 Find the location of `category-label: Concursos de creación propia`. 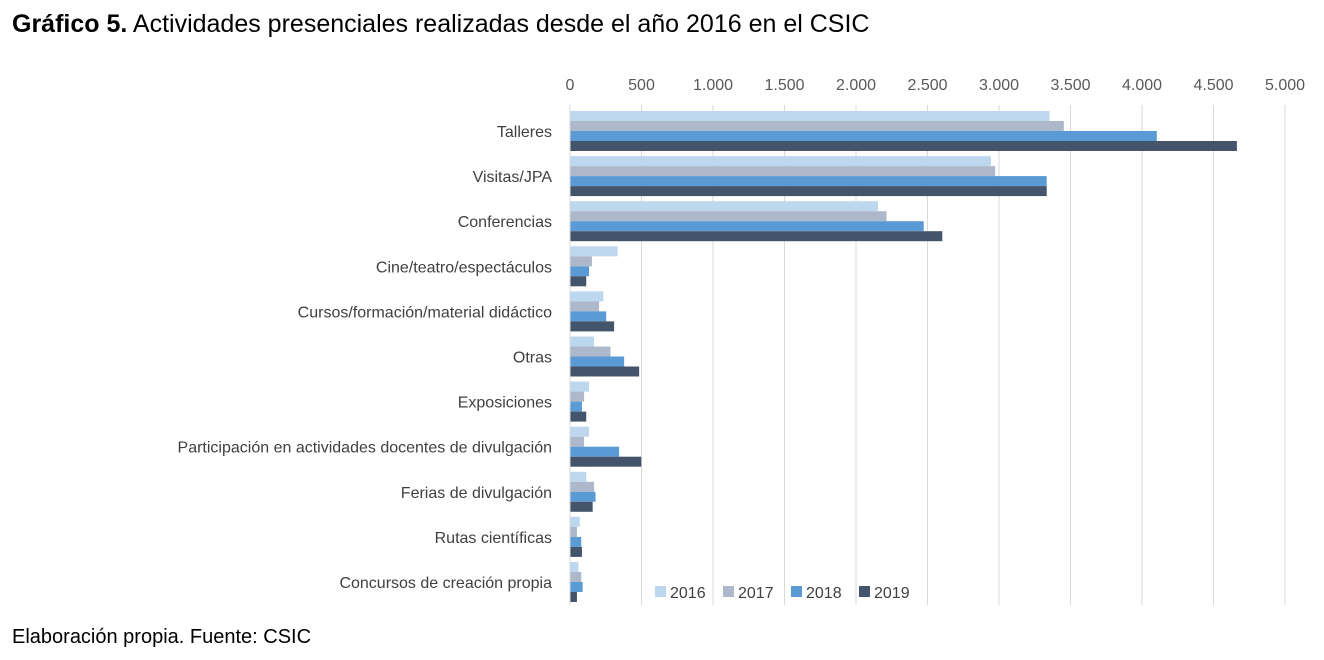

category-label: Concursos de creación propia is located at coordinates (445, 583).